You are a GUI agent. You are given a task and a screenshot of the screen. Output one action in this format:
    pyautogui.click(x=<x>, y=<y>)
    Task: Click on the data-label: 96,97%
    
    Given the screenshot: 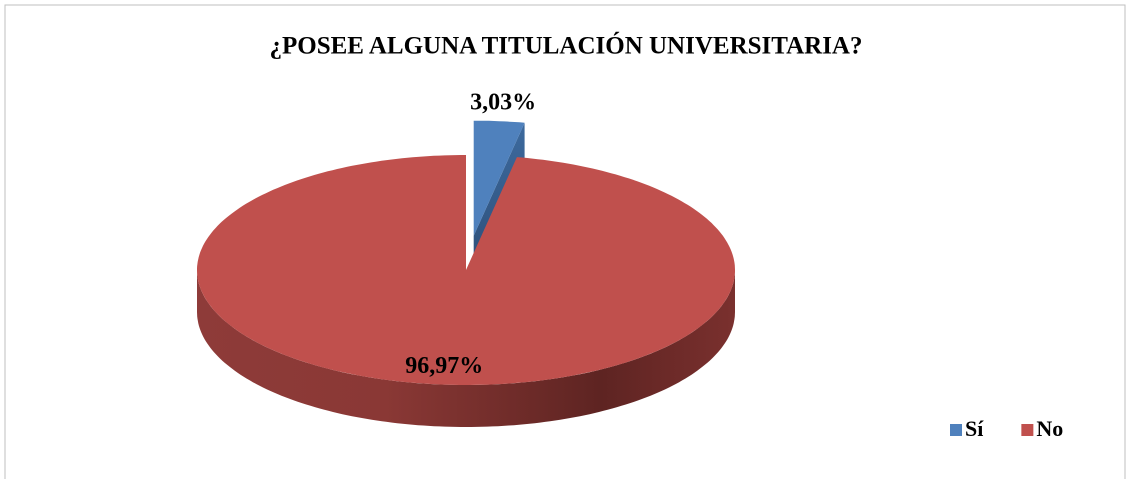 What is the action you would take?
    pyautogui.click(x=444, y=366)
    